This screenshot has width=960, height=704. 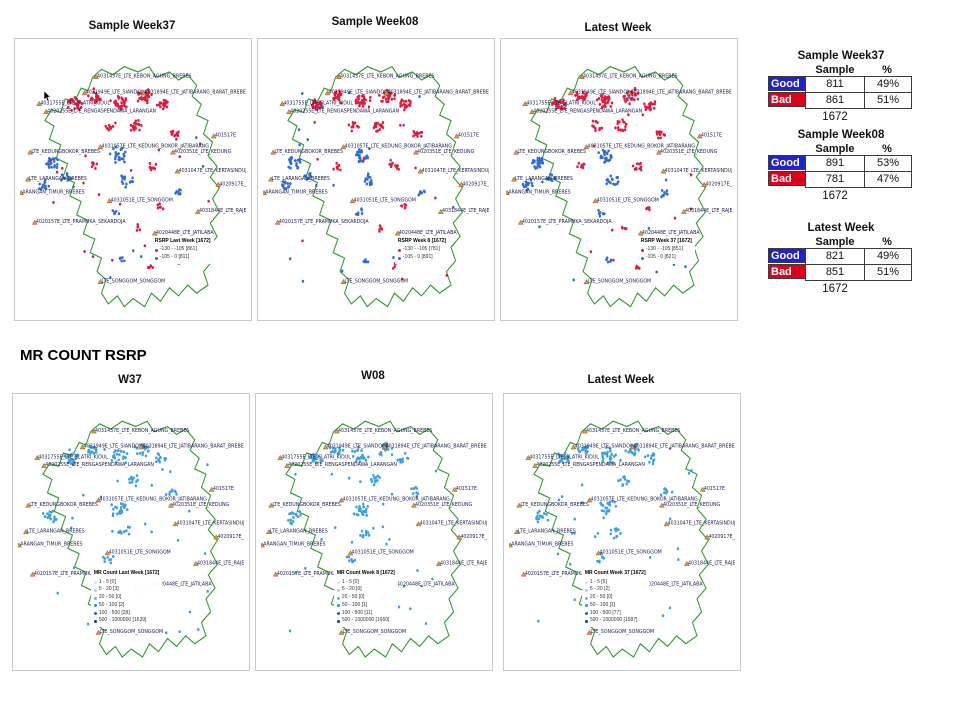 What do you see at coordinates (436, 446) in the screenshot?
I see `site-label: 4031894E_LTE_JATIBARANG_BARAT_BREBES` at bounding box center [436, 446].